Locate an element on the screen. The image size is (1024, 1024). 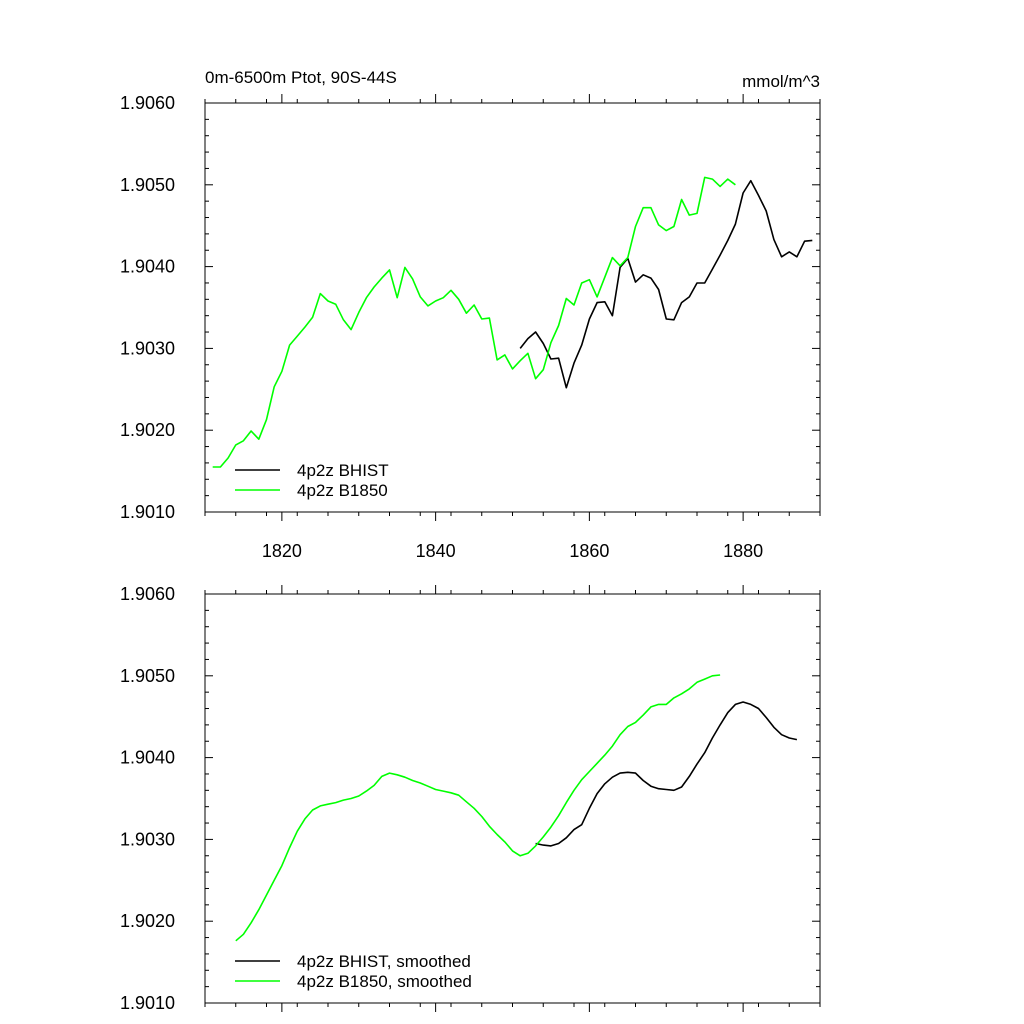
legend-label-bhist: 4p2z BHIST is located at coordinates (343, 470).